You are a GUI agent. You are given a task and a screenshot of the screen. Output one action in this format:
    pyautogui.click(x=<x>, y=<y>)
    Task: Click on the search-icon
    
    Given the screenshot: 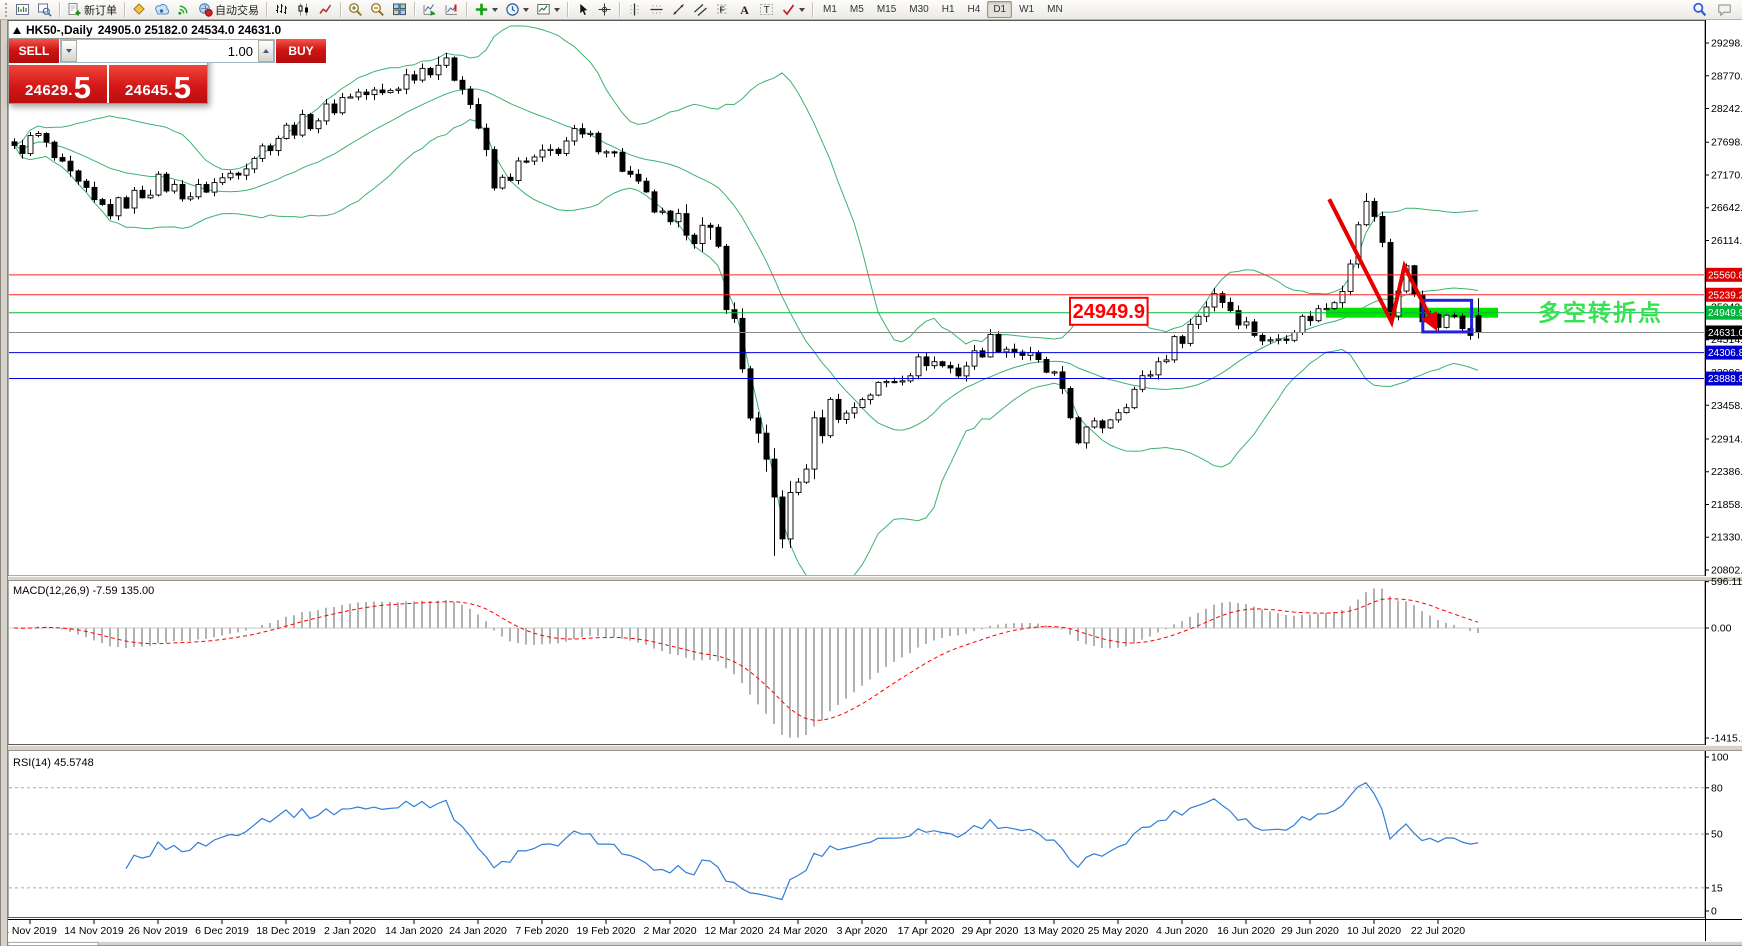 What is the action you would take?
    pyautogui.click(x=1699, y=9)
    